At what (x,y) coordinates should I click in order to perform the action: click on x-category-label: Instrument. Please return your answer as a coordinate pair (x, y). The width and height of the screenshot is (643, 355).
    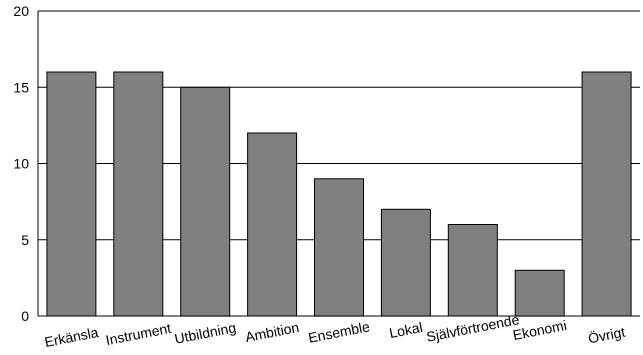
    Looking at the image, I should click on (138, 334).